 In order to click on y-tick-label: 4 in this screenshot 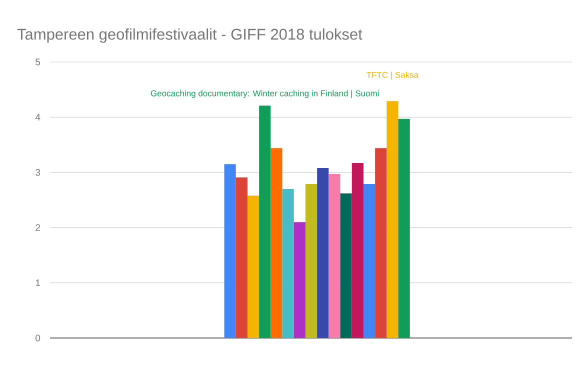, I will do `click(37, 117)`.